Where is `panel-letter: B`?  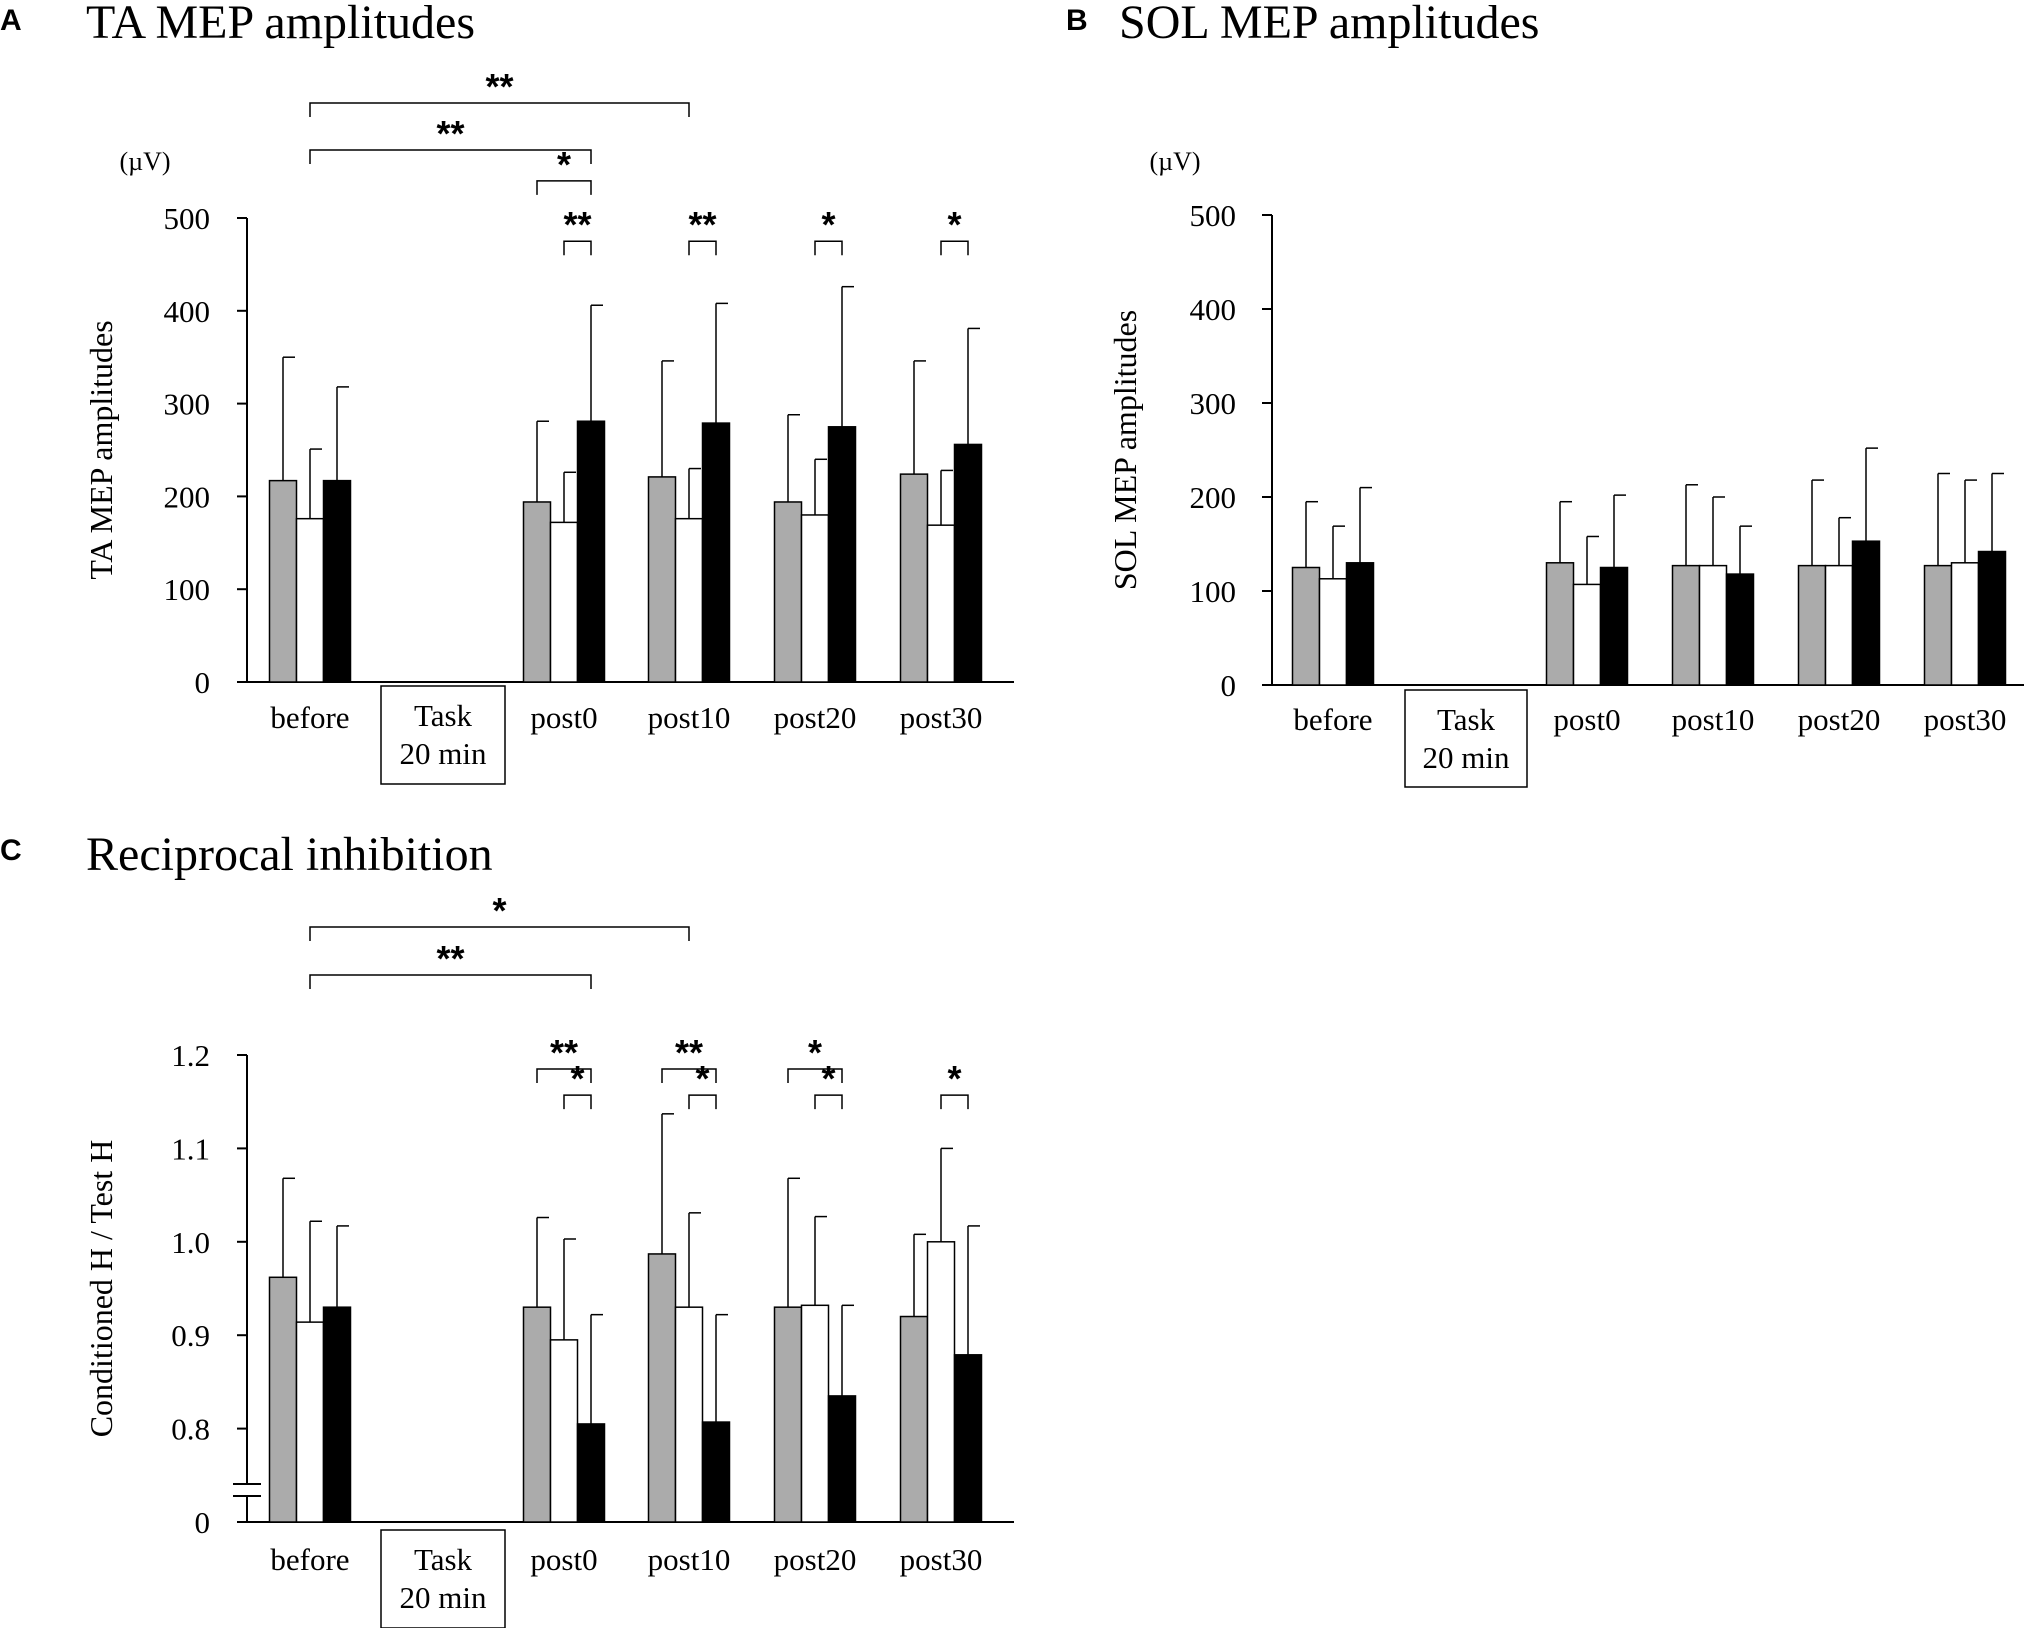 panel-letter: B is located at coordinates (1077, 20).